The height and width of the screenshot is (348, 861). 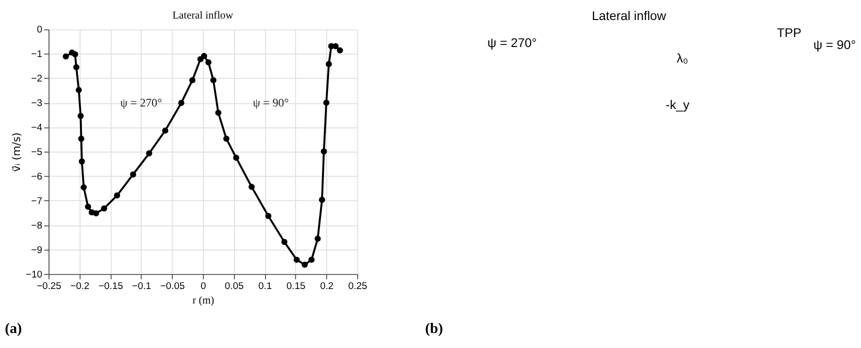 What do you see at coordinates (36, 104) in the screenshot?
I see `y-tick-label: −3` at bounding box center [36, 104].